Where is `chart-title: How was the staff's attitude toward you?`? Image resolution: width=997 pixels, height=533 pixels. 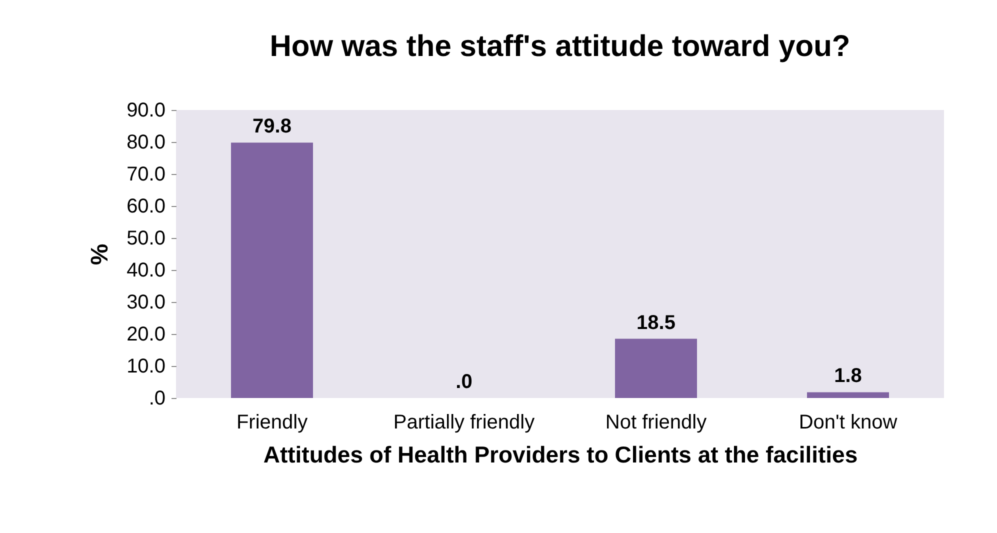 chart-title: How was the staff's attitude toward you? is located at coordinates (560, 46).